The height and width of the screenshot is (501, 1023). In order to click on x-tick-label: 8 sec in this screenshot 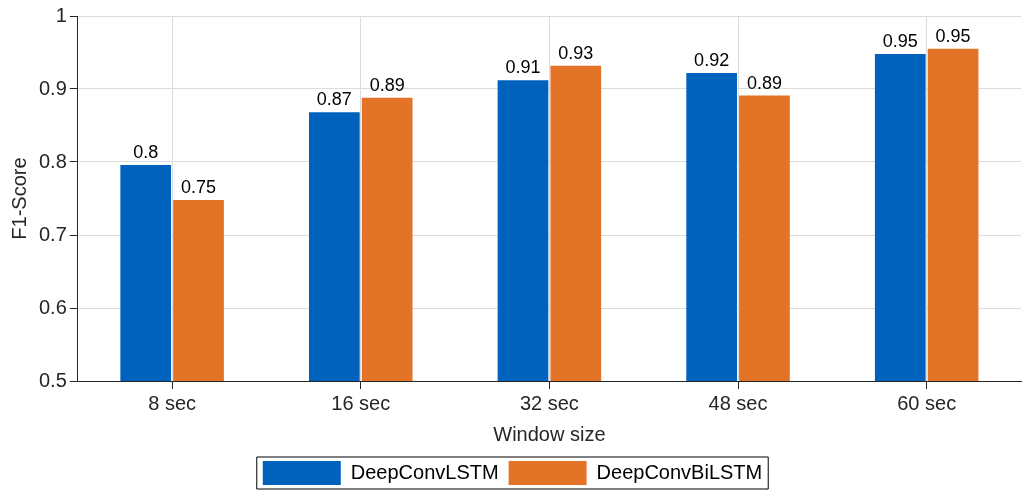, I will do `click(172, 402)`.